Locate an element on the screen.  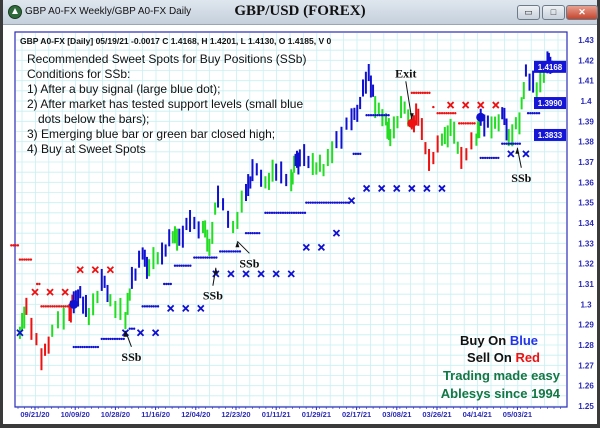
legend-tagline: Trading made easy is located at coordinates (502, 375).